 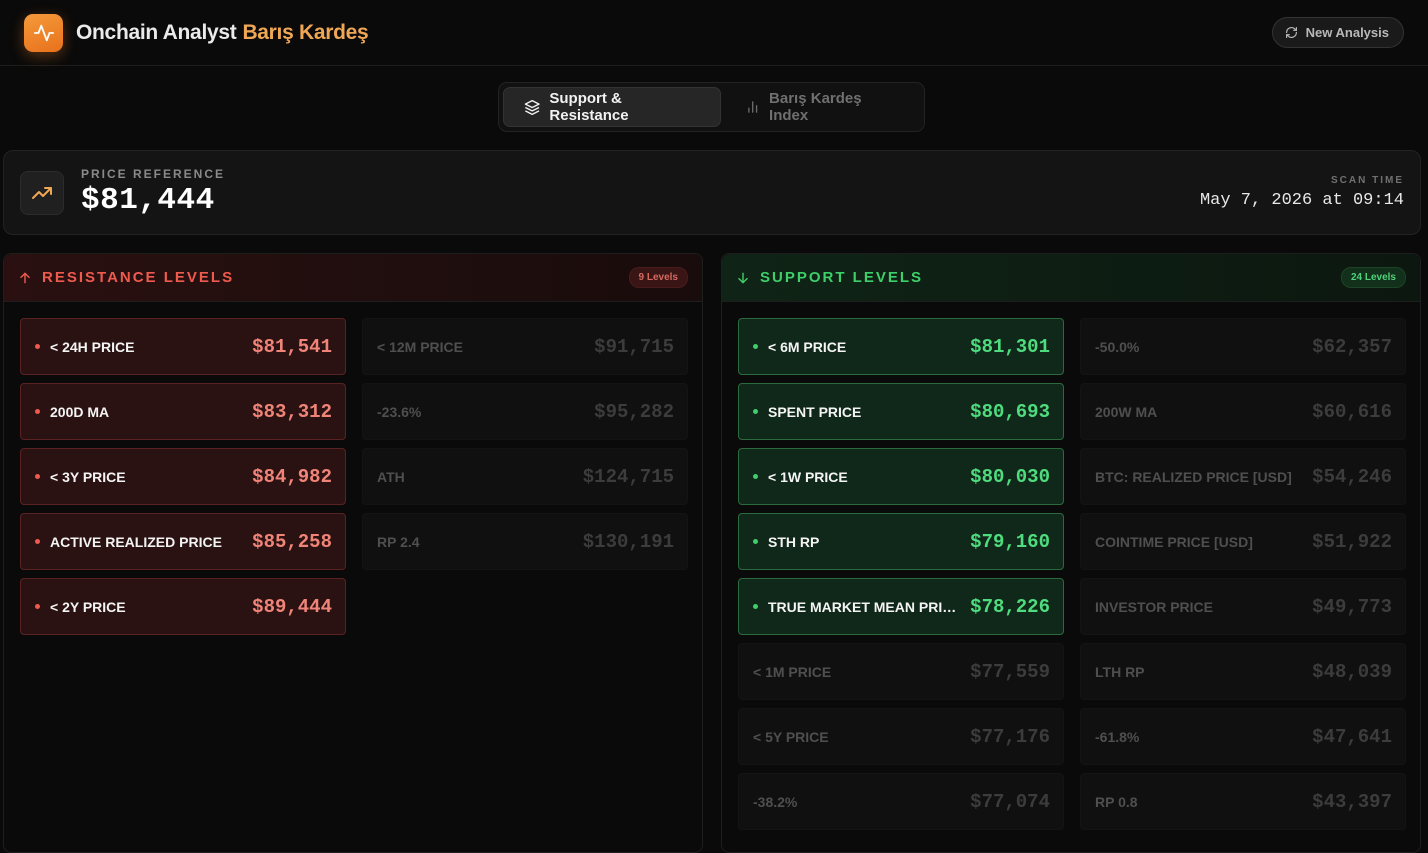 I want to click on bar-chart-icon, so click(x=752, y=107).